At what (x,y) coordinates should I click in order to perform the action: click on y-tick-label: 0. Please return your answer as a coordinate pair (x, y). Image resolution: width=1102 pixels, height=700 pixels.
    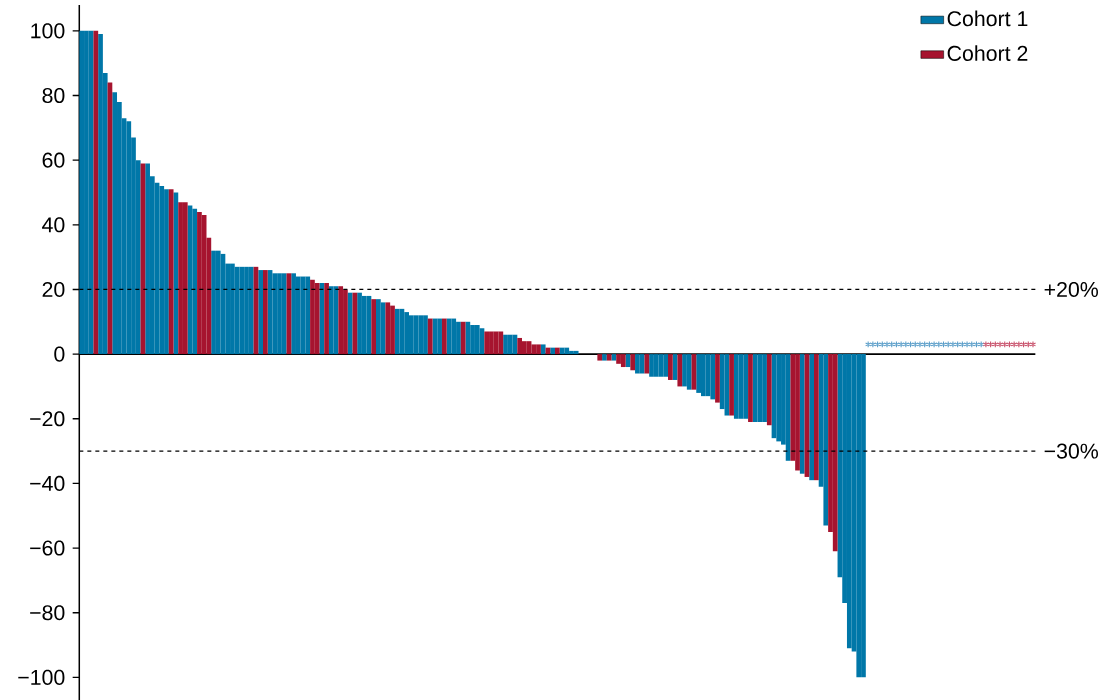
    Looking at the image, I should click on (59, 354).